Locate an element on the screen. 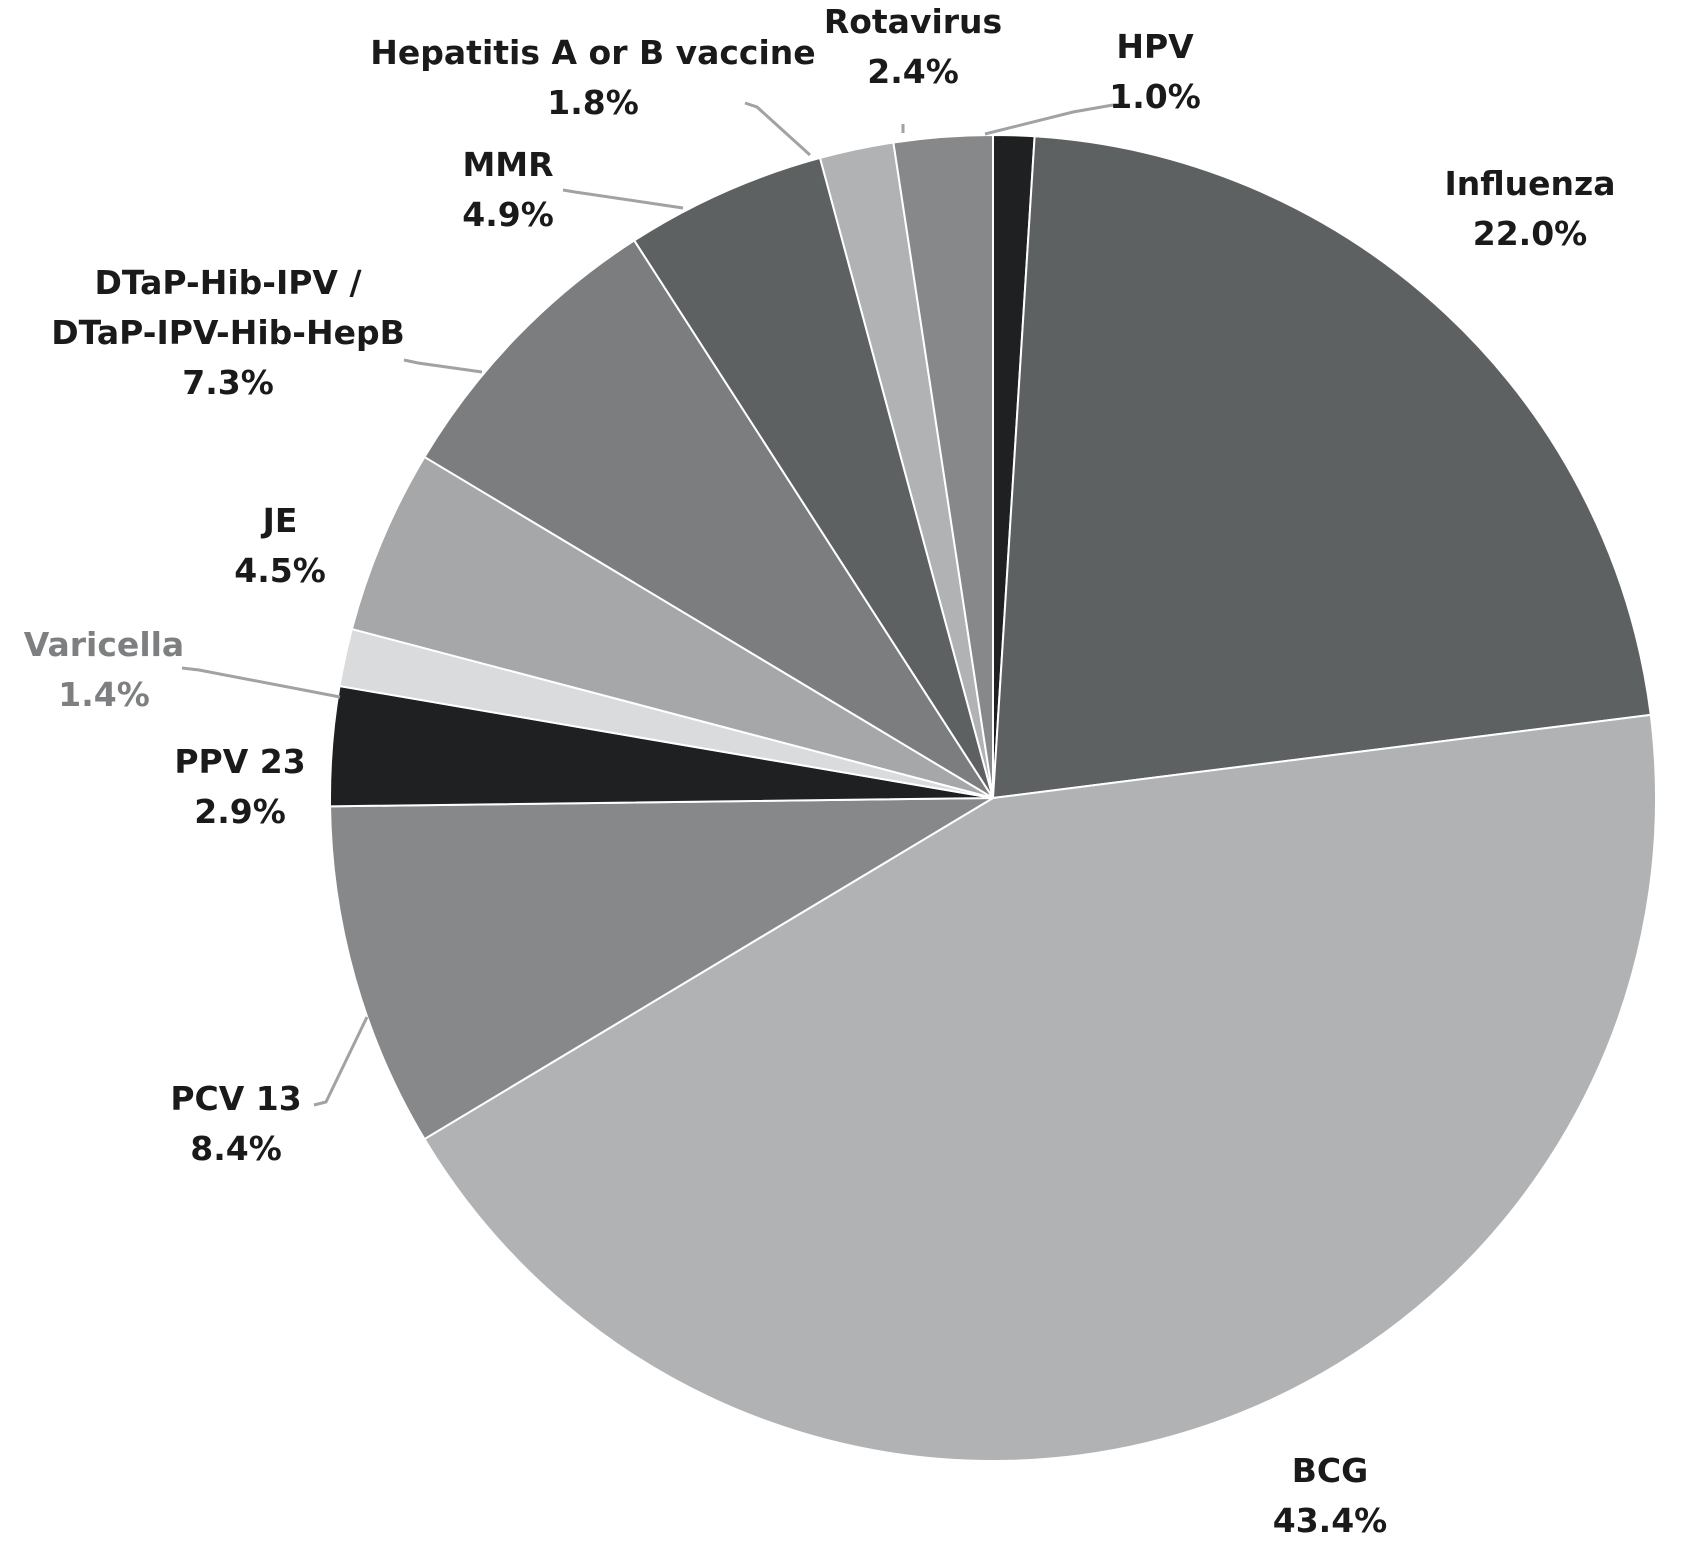 This screenshot has width=1687, height=1554. slice-label-dtap-hib-ipv-dtap-ipv-hib-hepb-line-1: DTaP-Hib-IPV / is located at coordinates (228, 282).